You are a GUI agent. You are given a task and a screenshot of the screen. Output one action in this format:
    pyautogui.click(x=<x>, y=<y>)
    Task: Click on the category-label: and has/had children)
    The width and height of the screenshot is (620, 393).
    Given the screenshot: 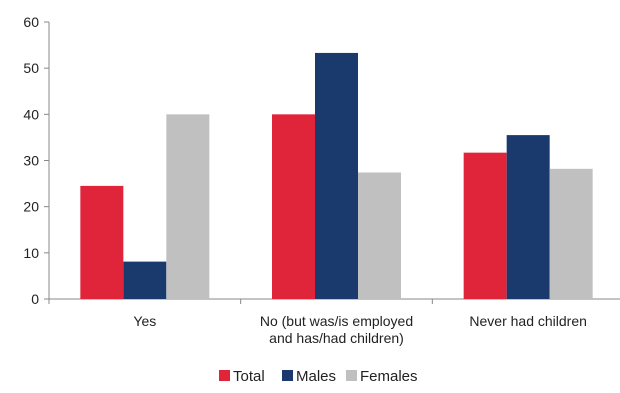 What is the action you would take?
    pyautogui.click(x=336, y=338)
    